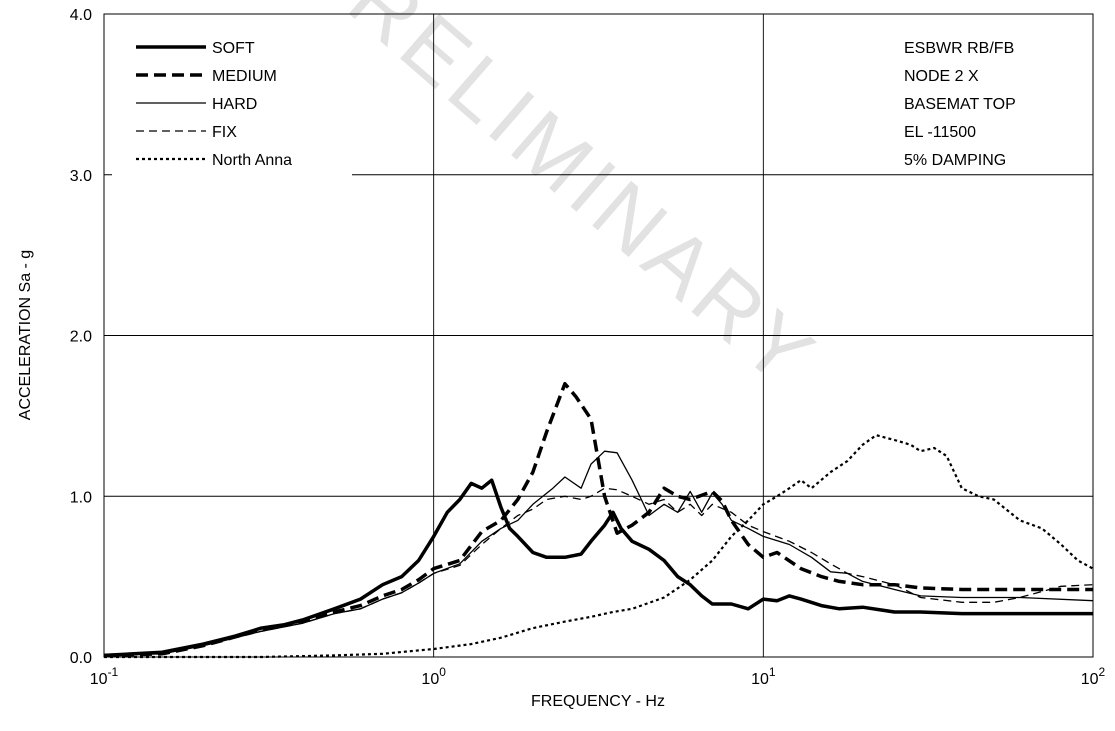  I want to click on y-tick-label: 0.0, so click(81, 658).